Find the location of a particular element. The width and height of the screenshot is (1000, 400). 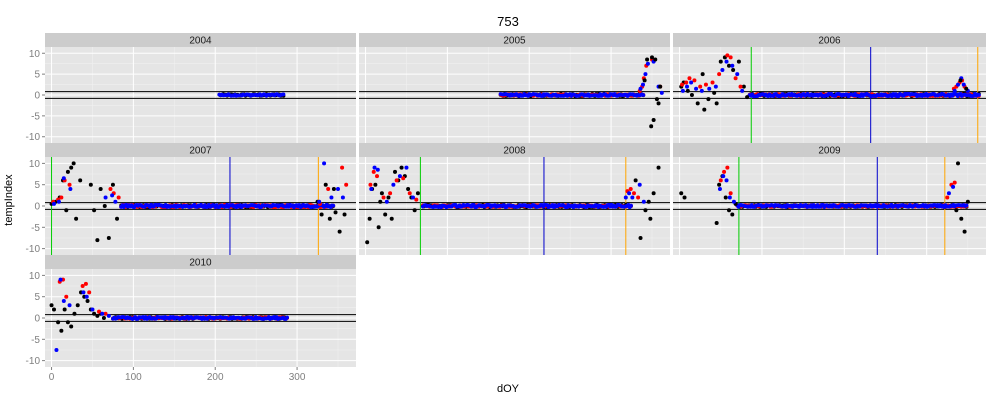

y-tick-label: 0 is located at coordinates (37, 319).